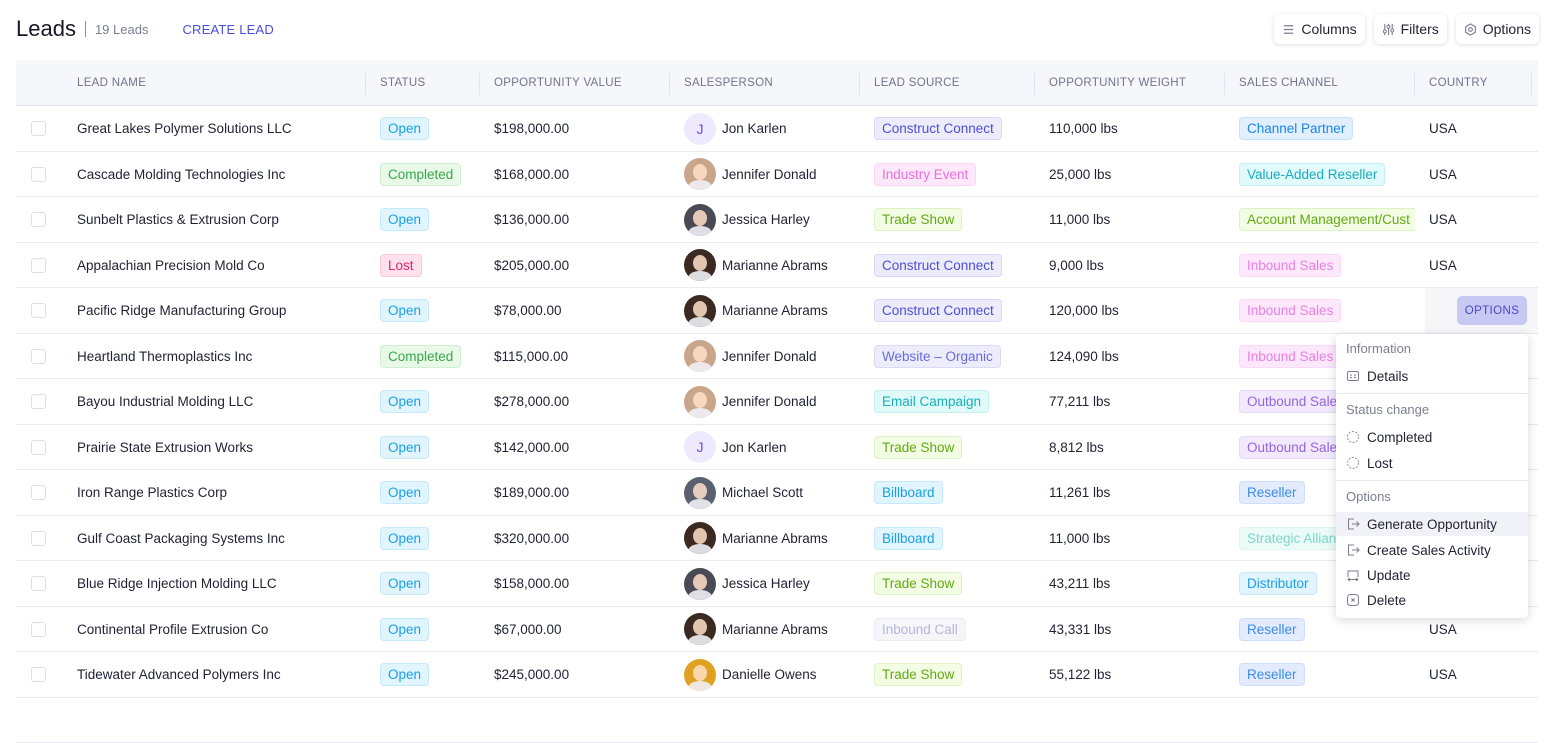  Describe the element at coordinates (1288, 83) in the screenshot. I see `column-header: SALES CHANNEL` at that location.